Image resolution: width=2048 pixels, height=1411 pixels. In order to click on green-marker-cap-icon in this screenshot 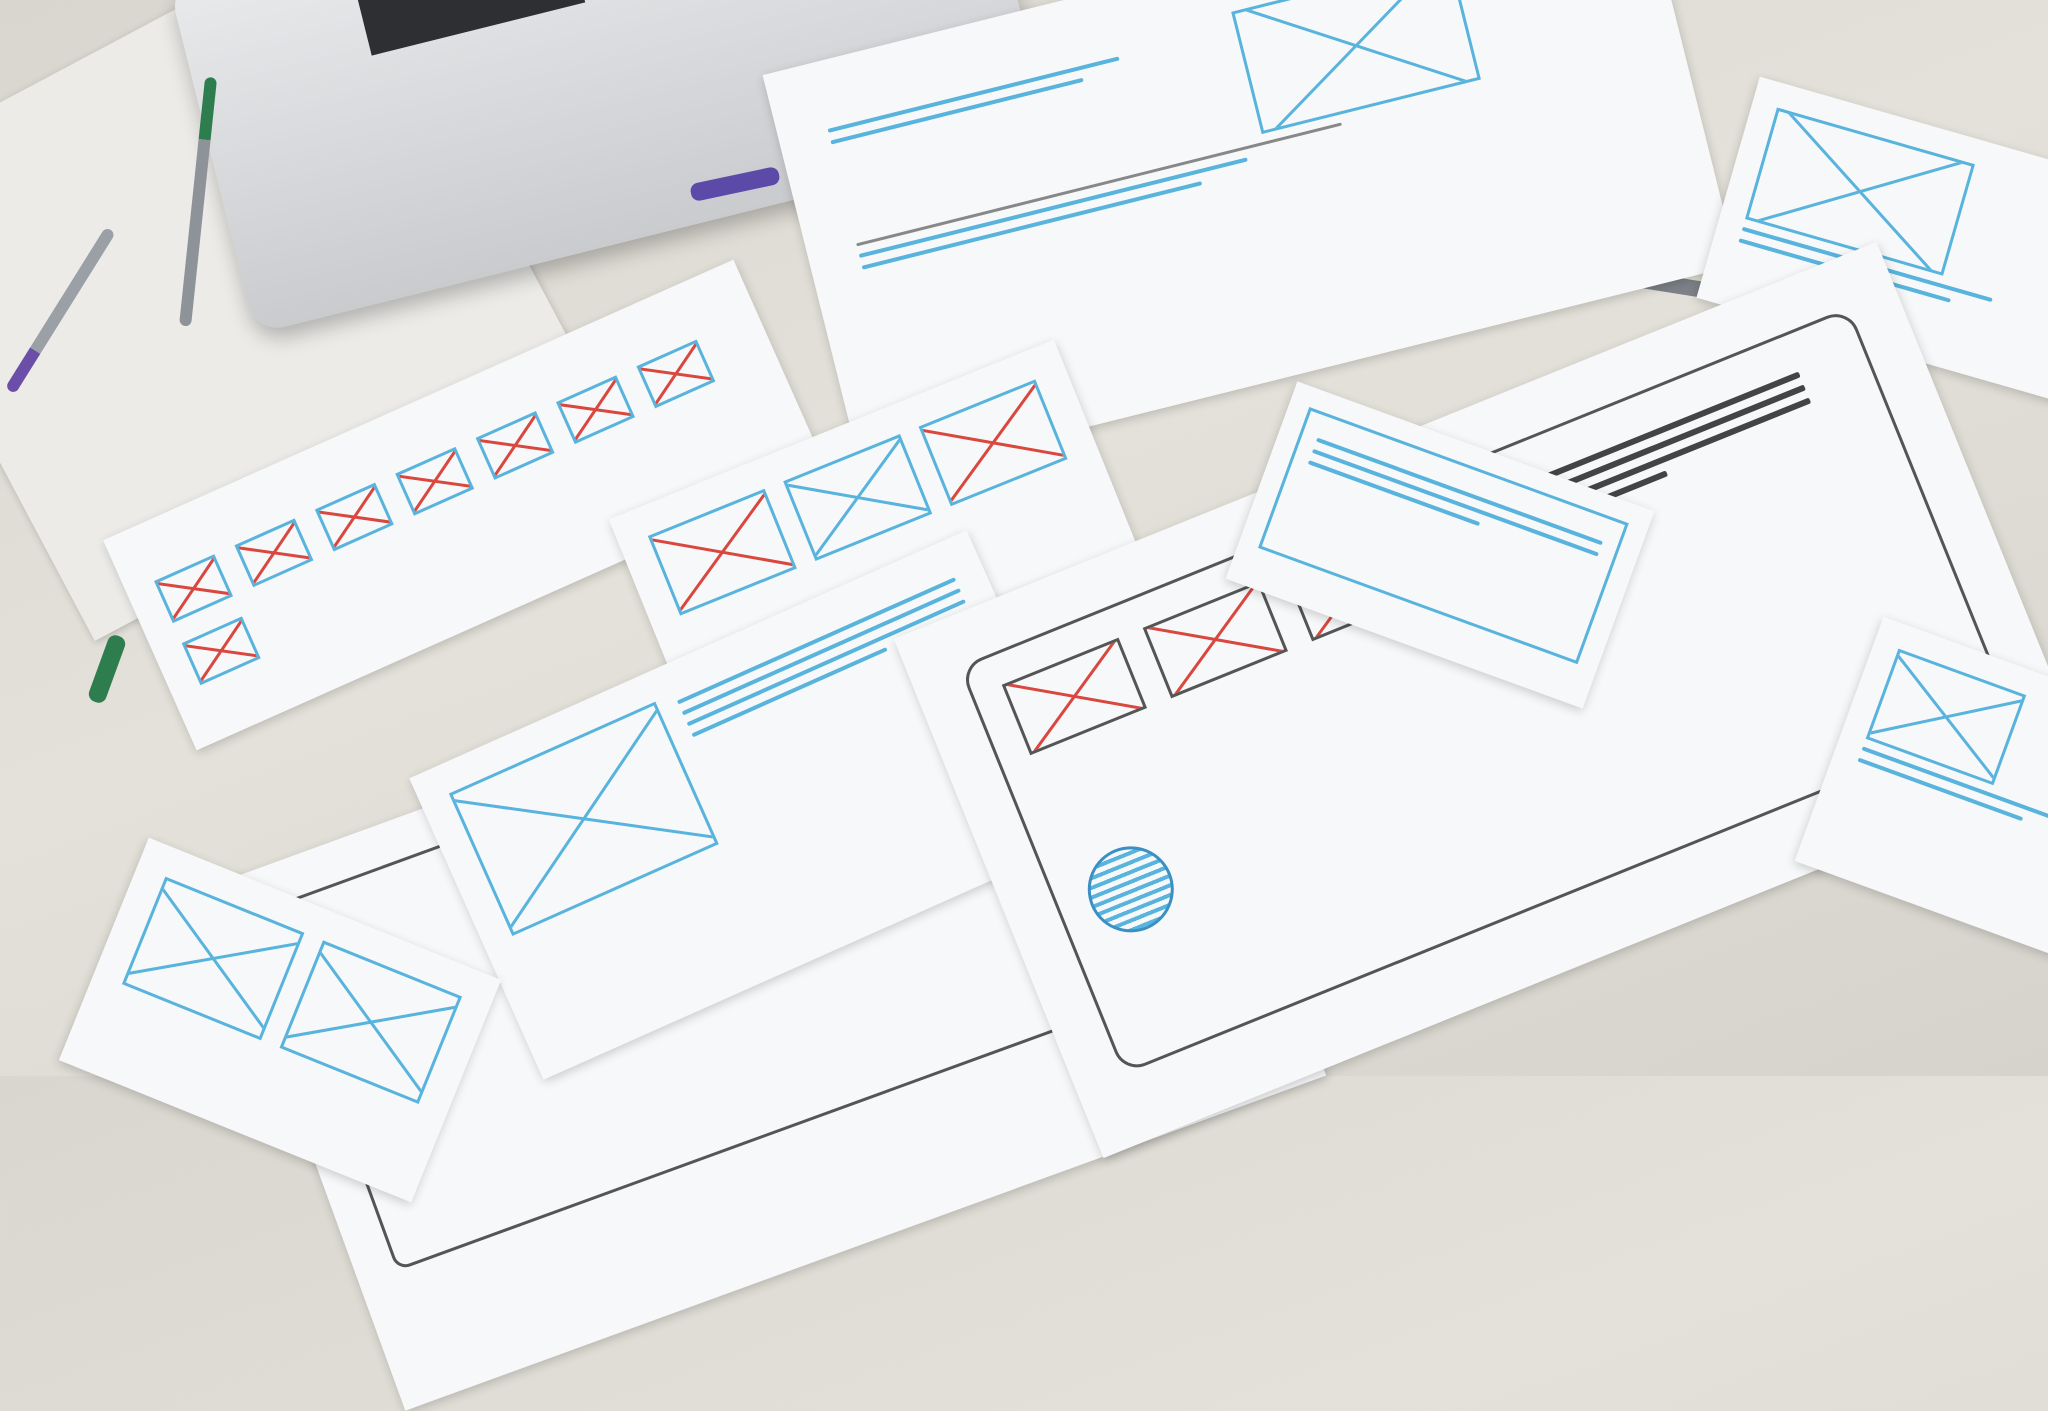, I will do `click(107, 669)`.